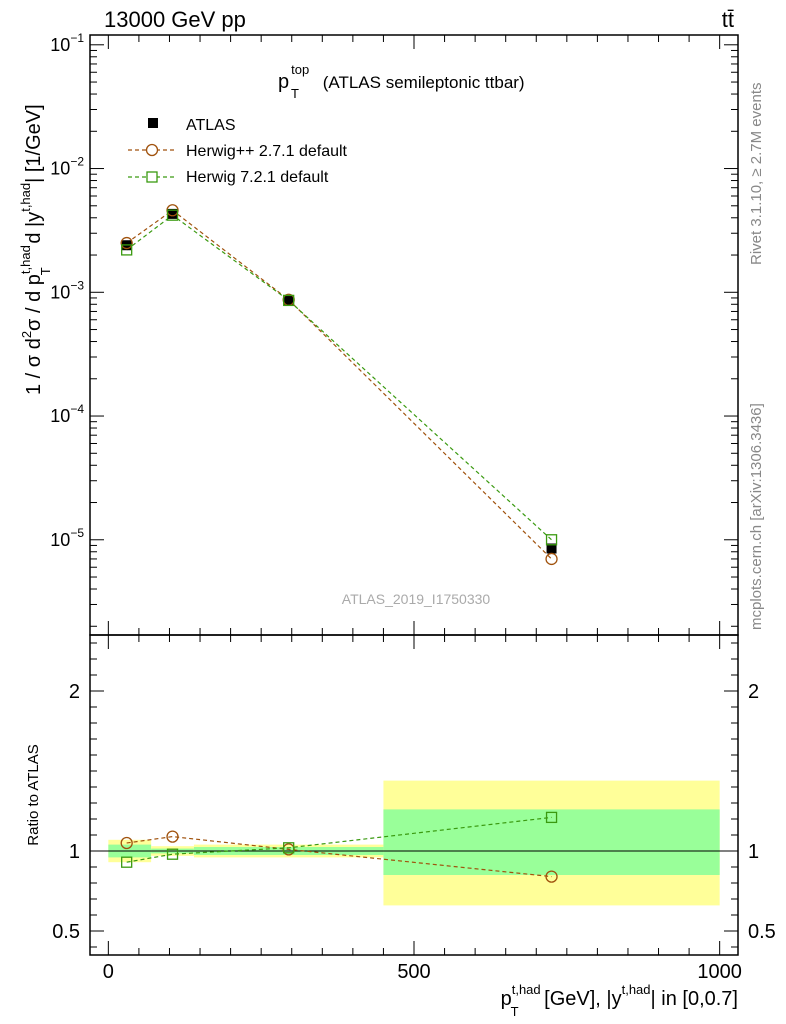  What do you see at coordinates (580, 999) in the screenshot?
I see `xlabel-mid: [GeV], |y` at bounding box center [580, 999].